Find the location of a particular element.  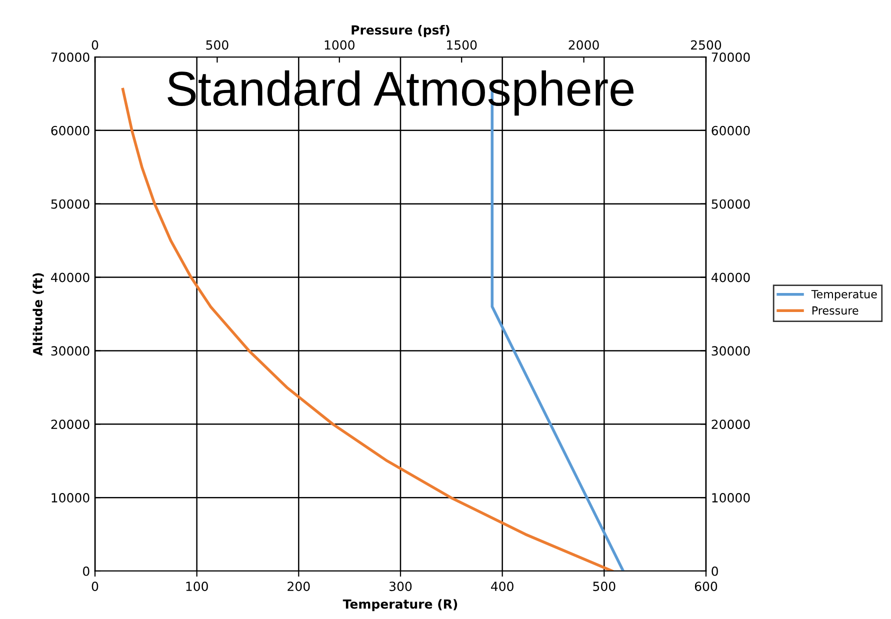

y-tick-label: 50000 is located at coordinates (70, 204).